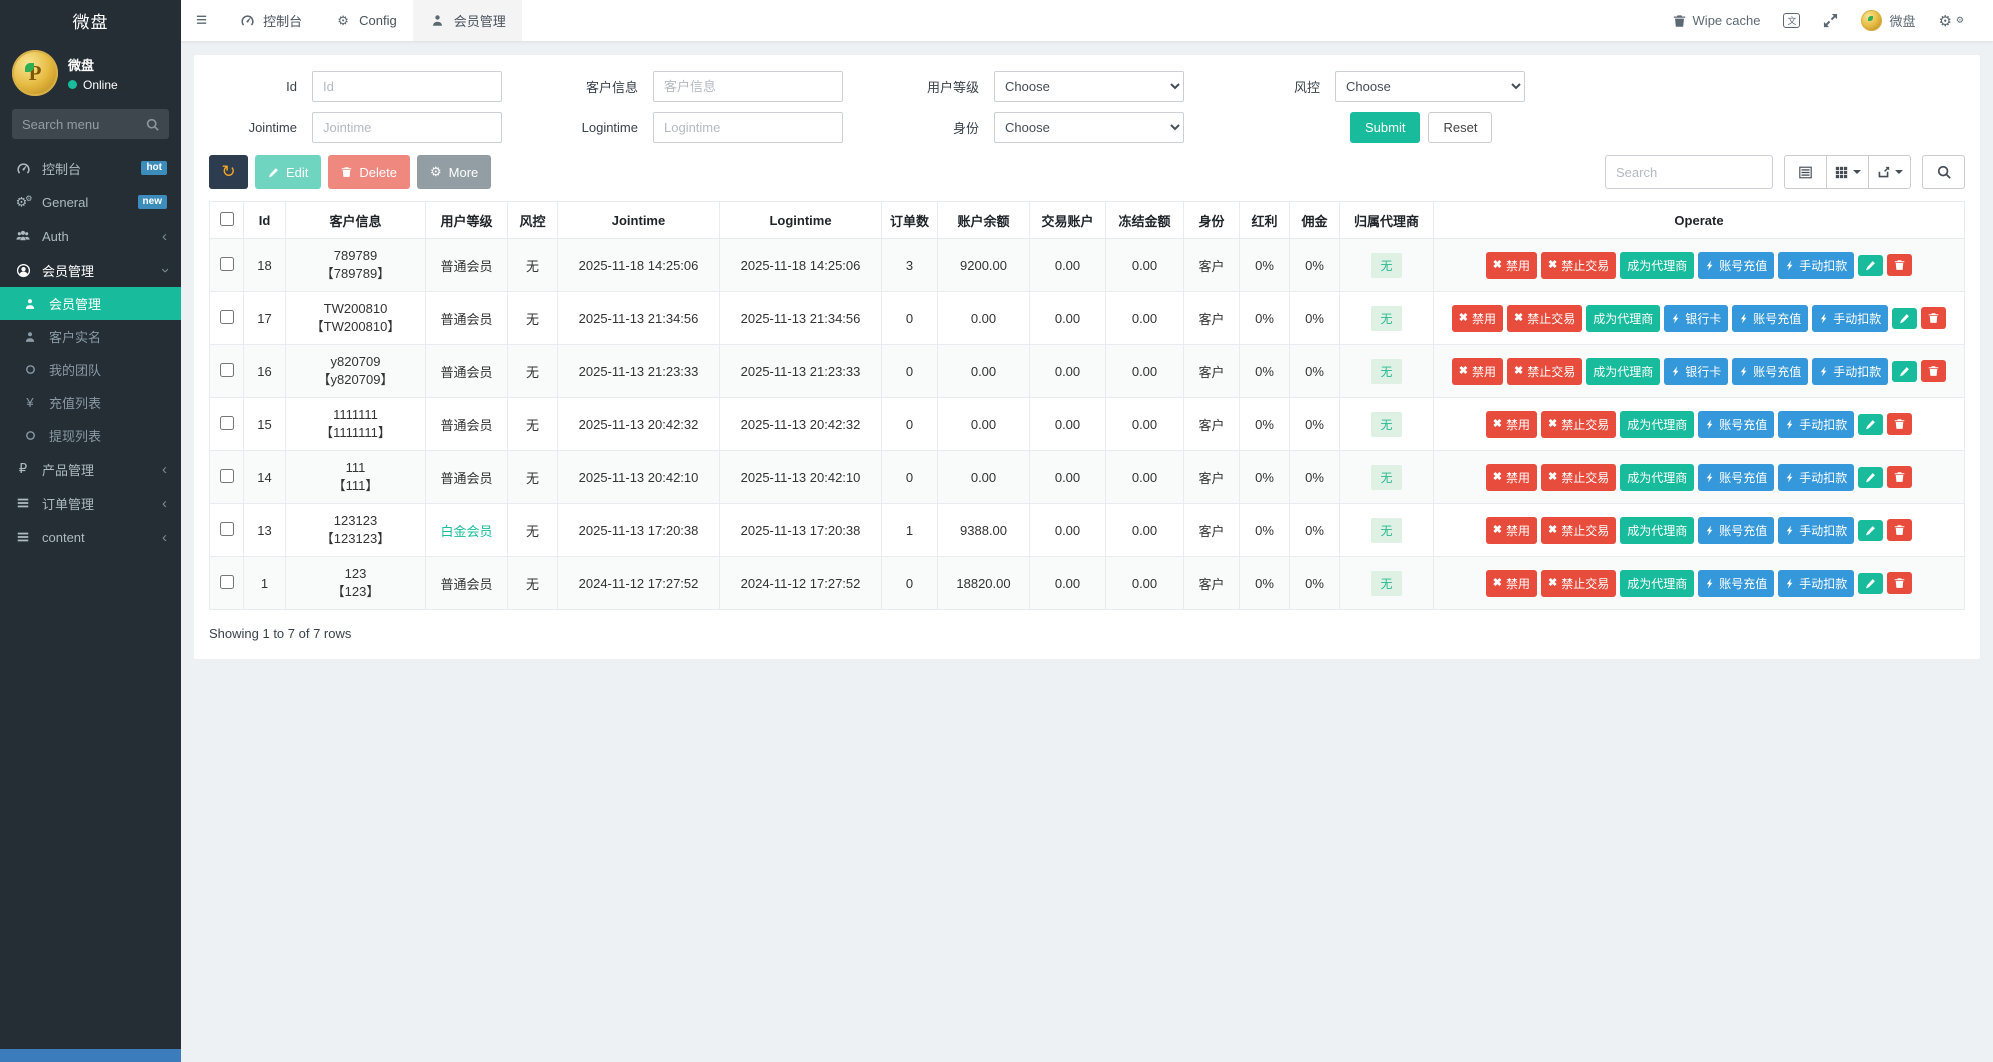 Image resolution: width=1993 pixels, height=1062 pixels. What do you see at coordinates (748, 86) in the screenshot?
I see `client-info-input` at bounding box center [748, 86].